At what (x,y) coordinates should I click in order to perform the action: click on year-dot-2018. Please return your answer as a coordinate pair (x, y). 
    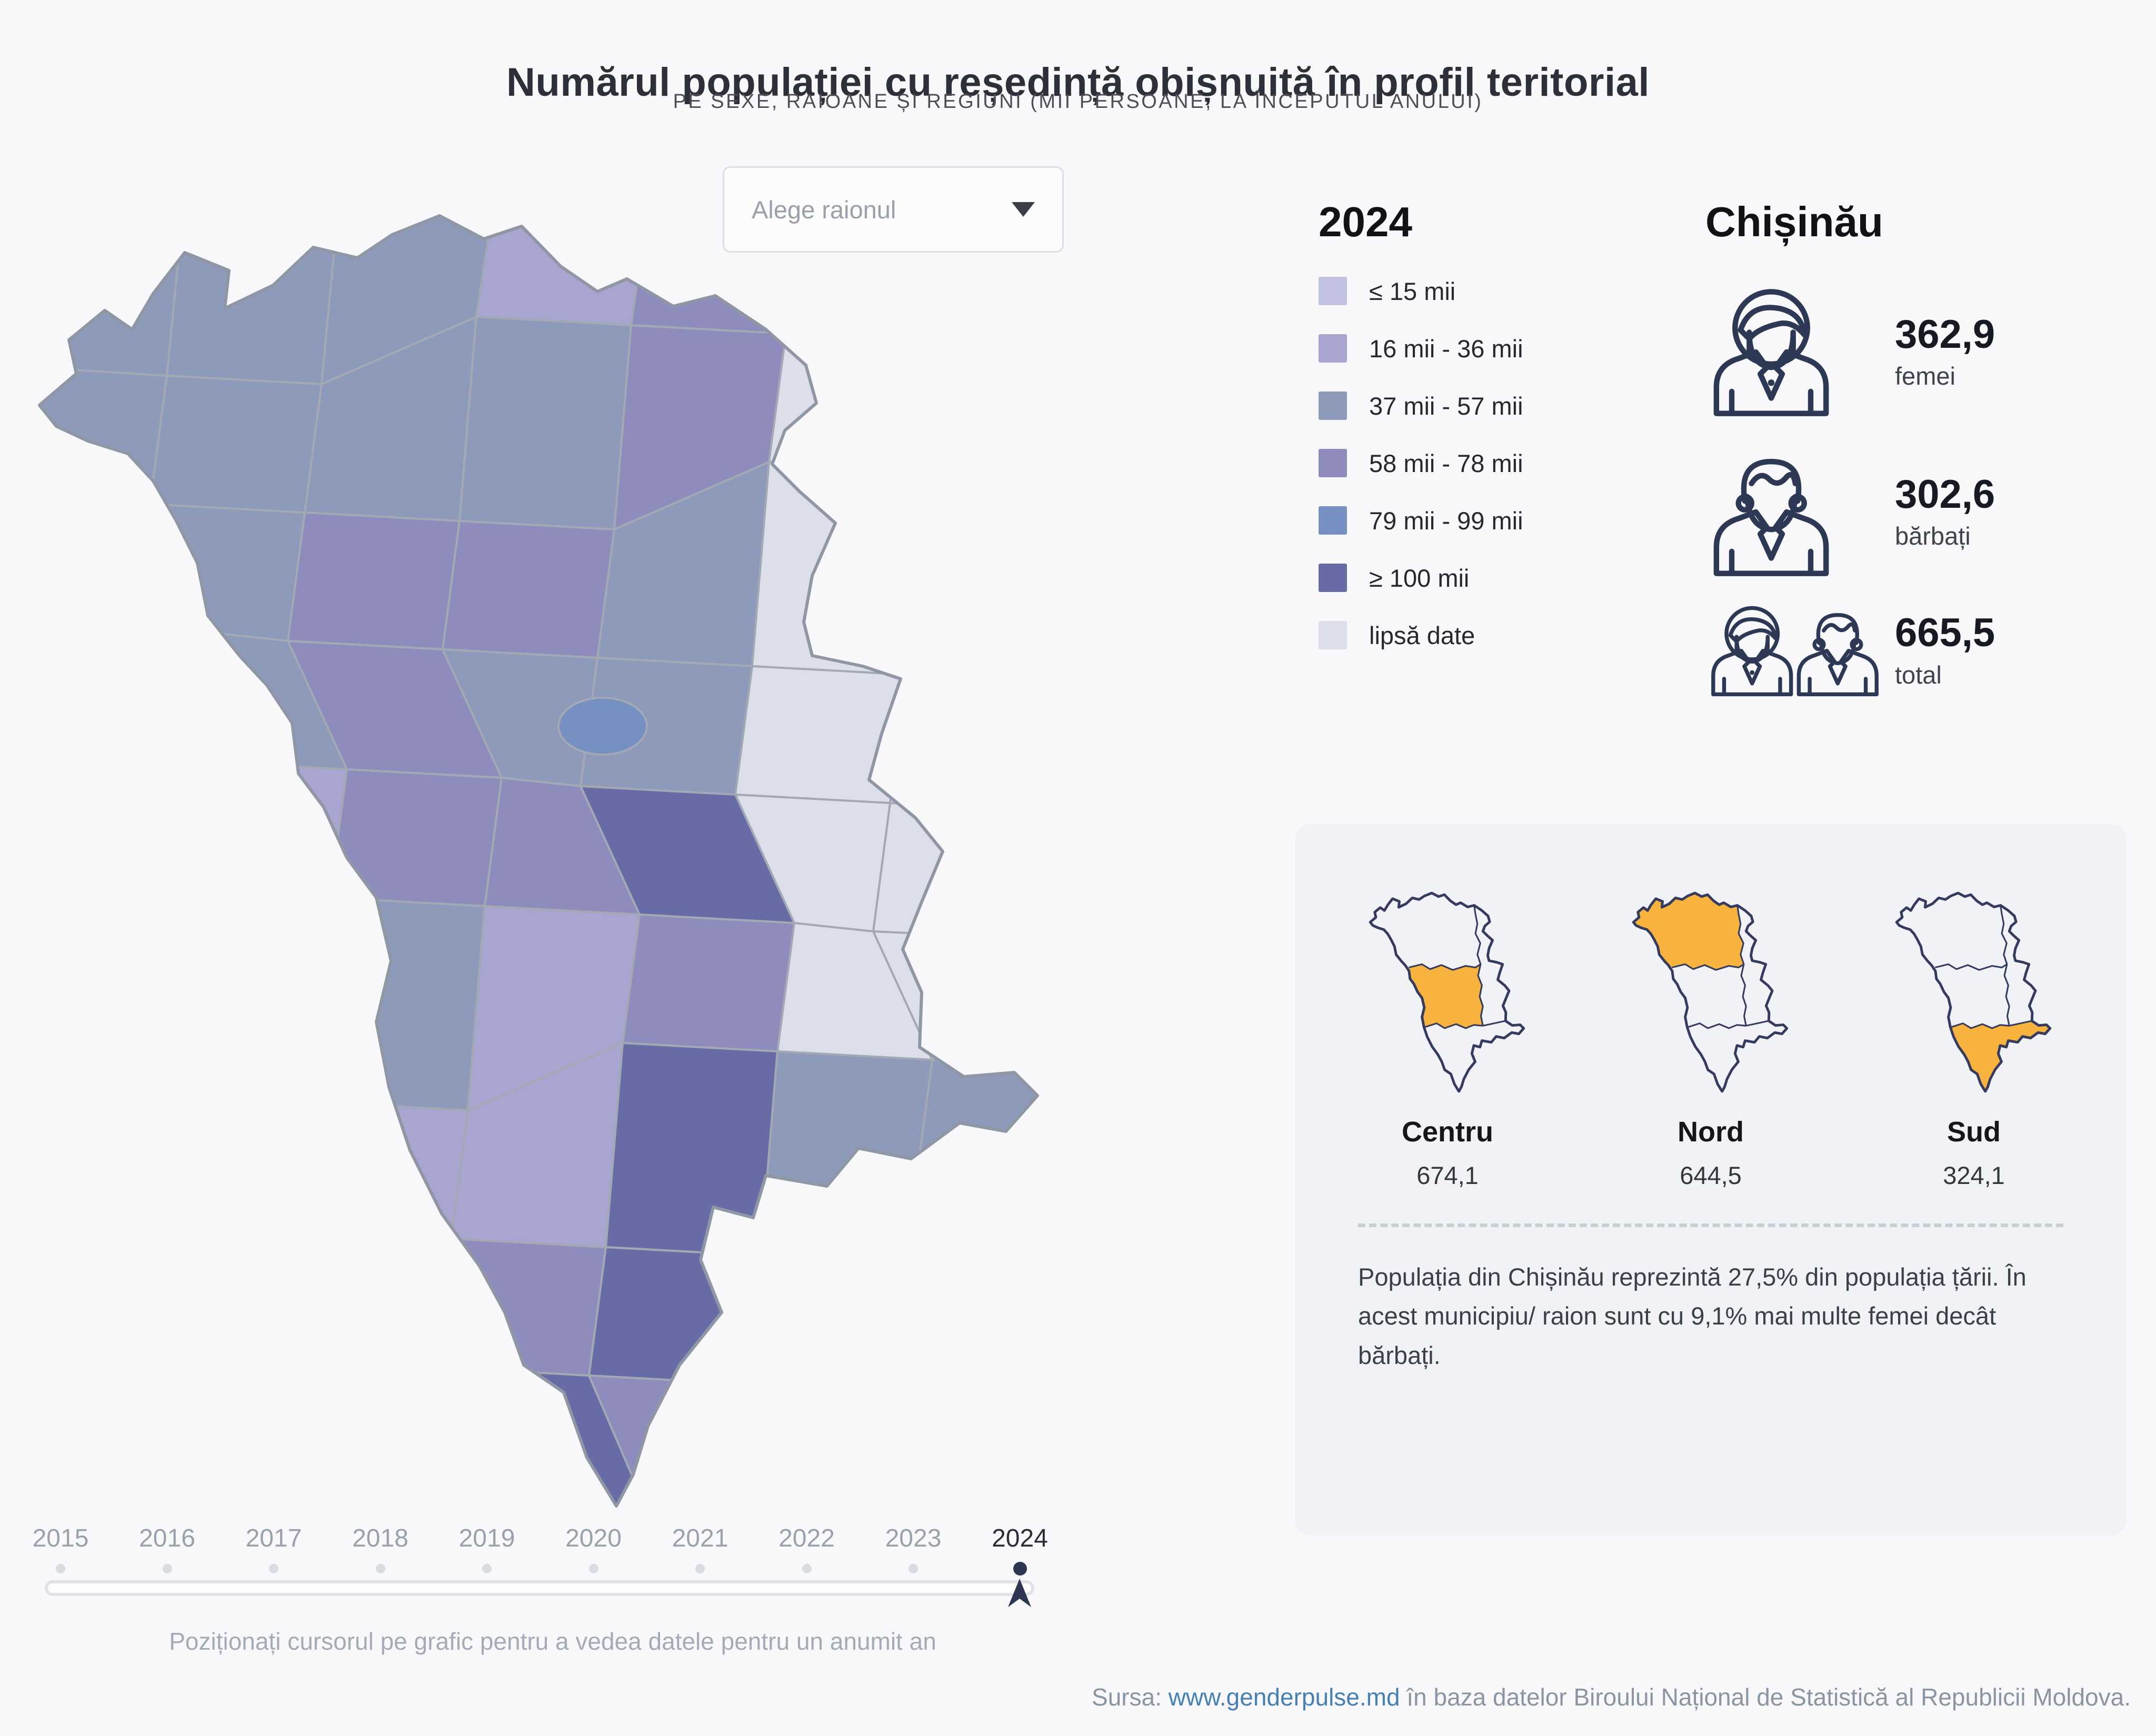
    Looking at the image, I should click on (380, 1568).